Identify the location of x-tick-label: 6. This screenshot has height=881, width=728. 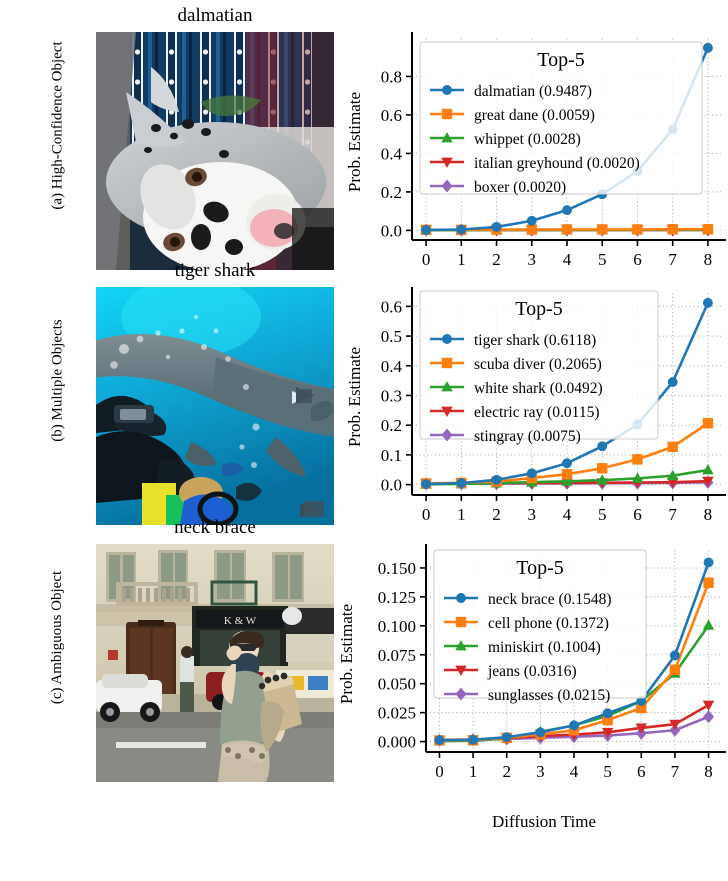
(641, 771).